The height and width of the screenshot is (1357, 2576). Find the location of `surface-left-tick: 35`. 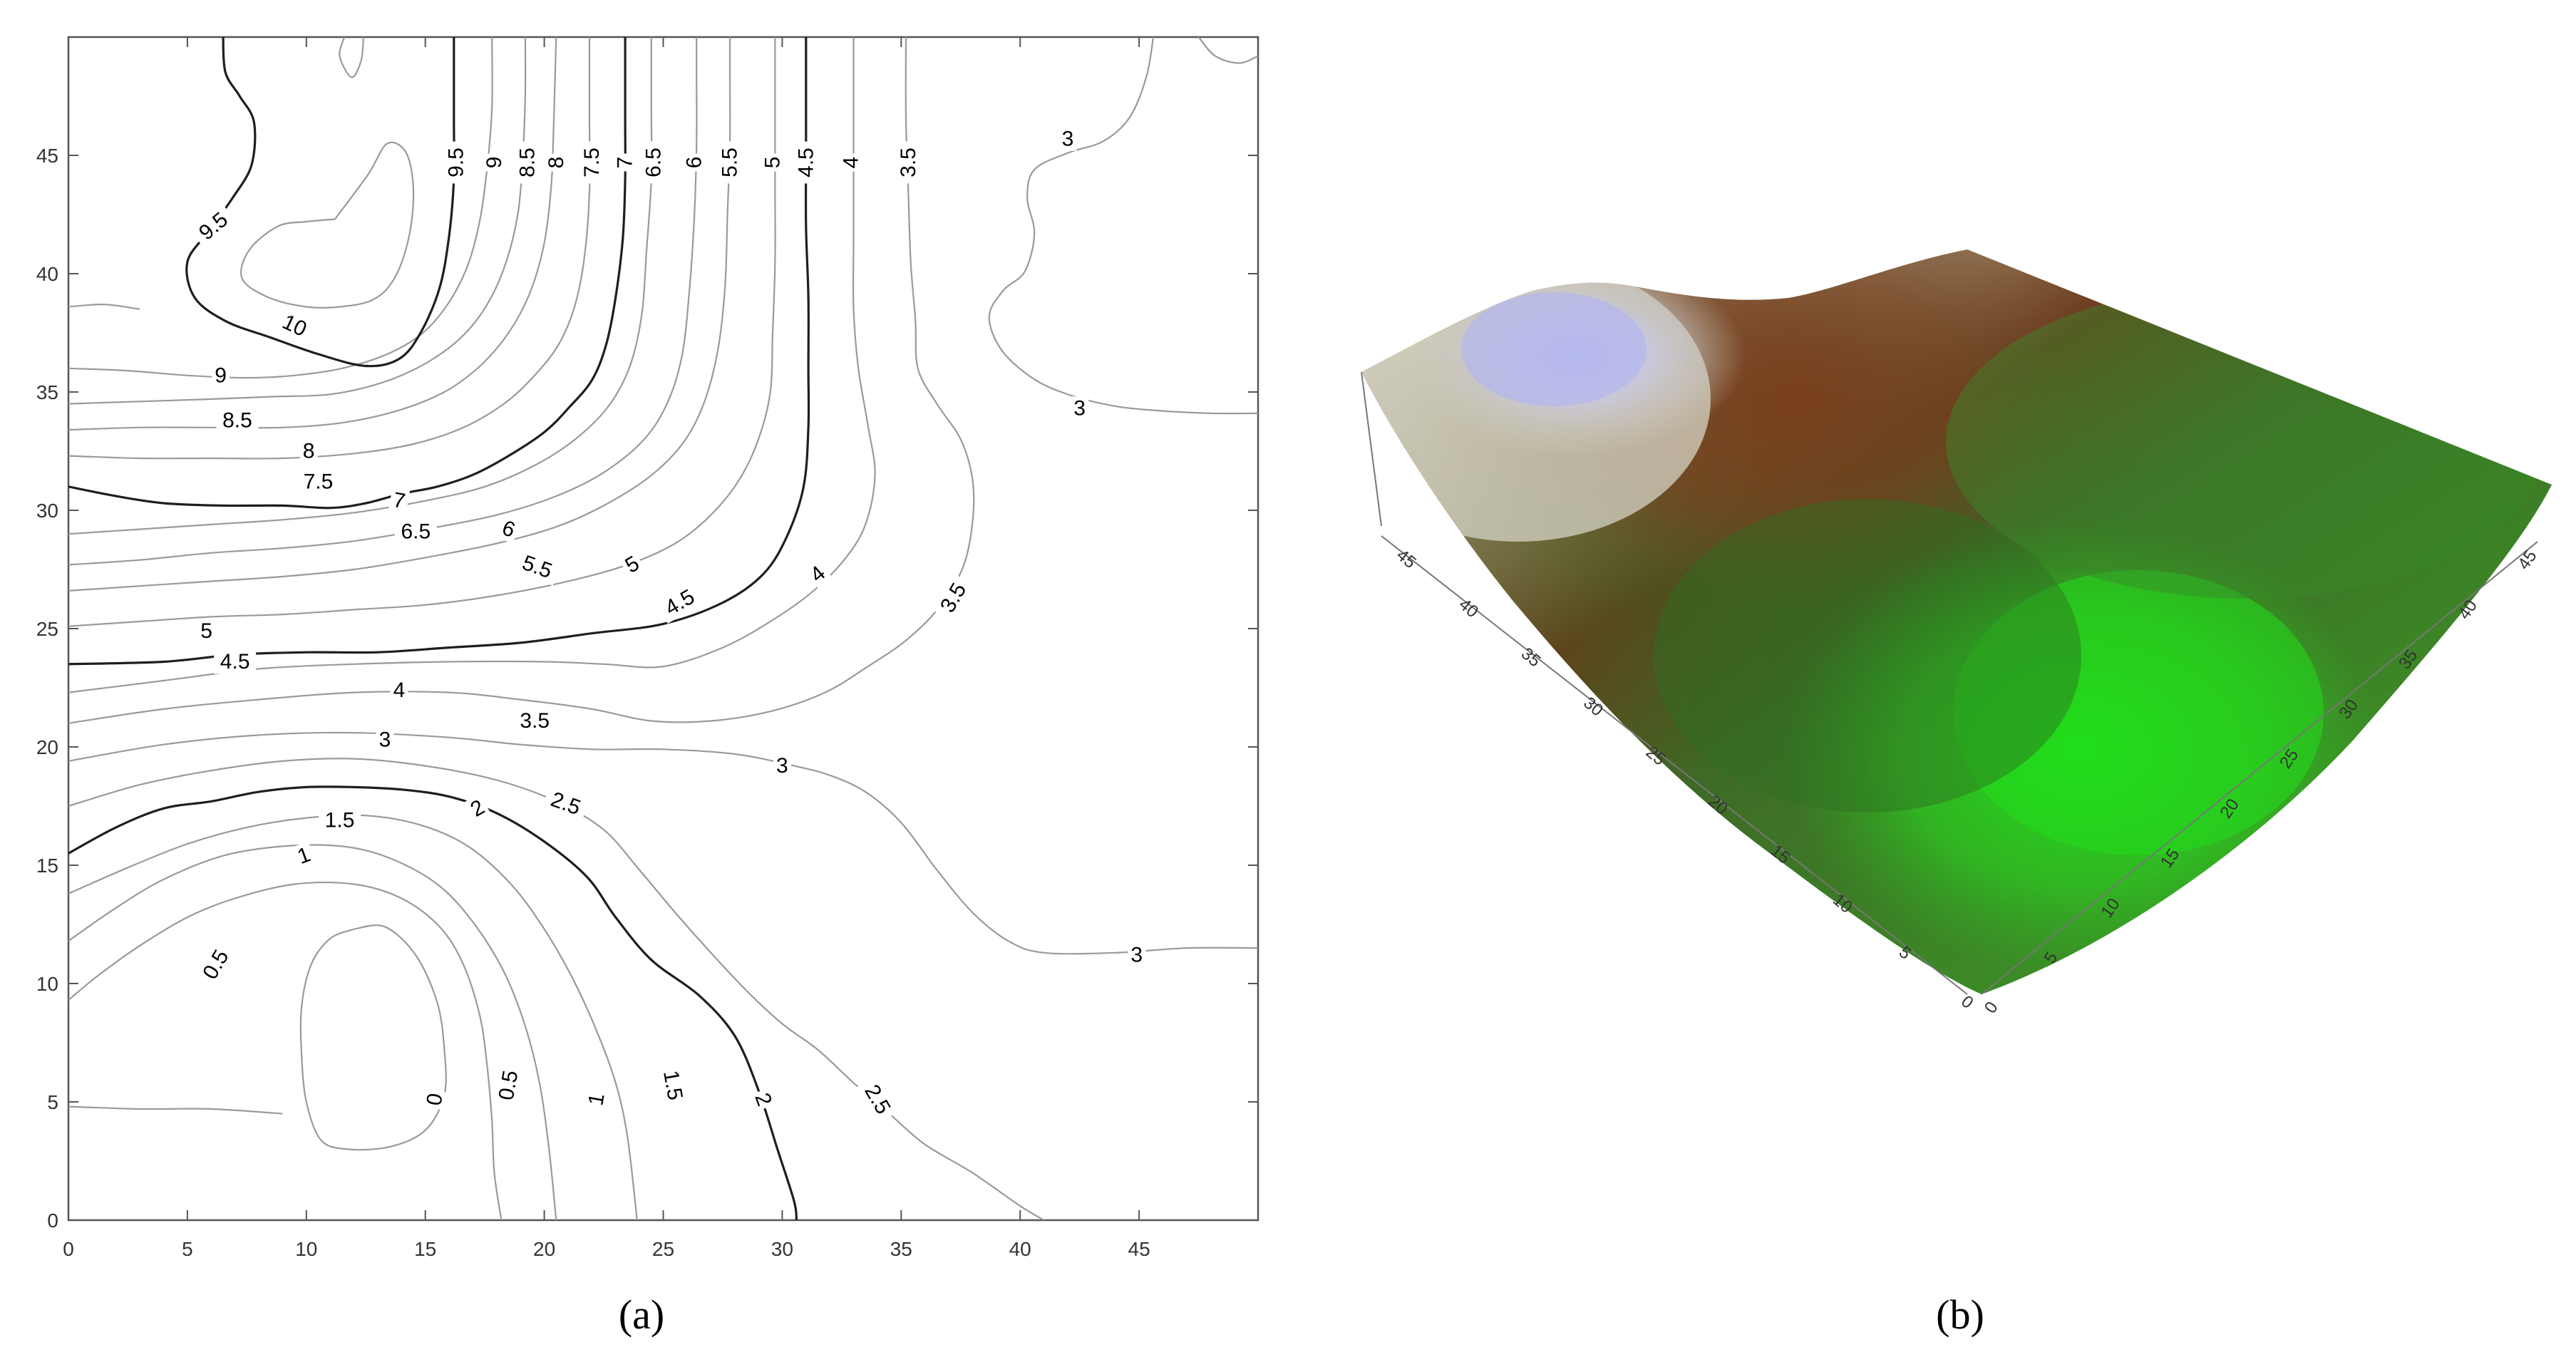

surface-left-tick: 35 is located at coordinates (1531, 657).